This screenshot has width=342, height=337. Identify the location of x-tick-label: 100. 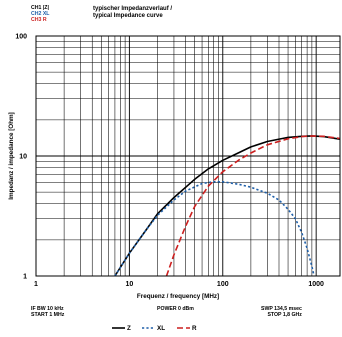
(223, 284).